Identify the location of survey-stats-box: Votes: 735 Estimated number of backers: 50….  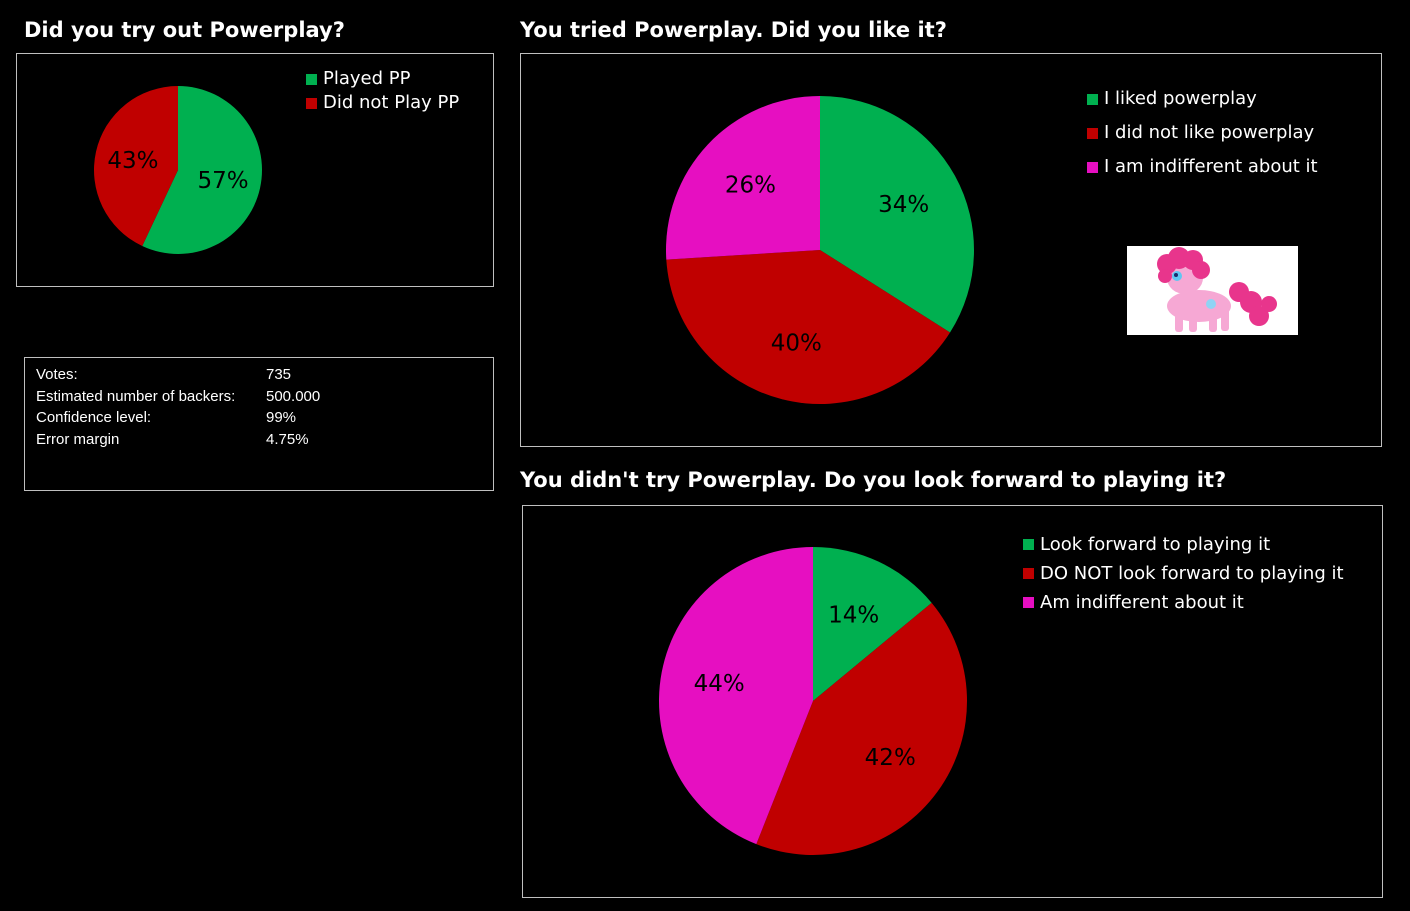
(259, 424).